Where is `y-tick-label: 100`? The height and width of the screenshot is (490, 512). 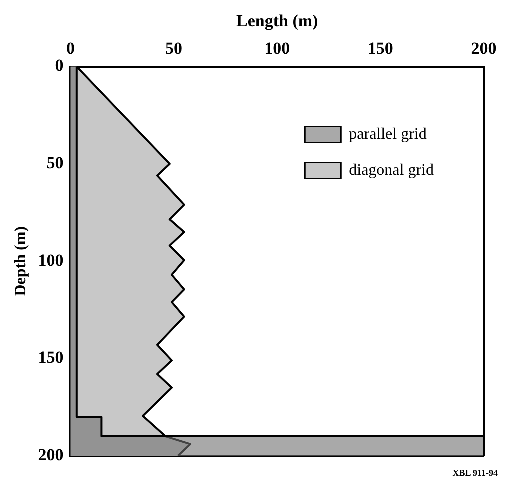
y-tick-label: 100 is located at coordinates (51, 260).